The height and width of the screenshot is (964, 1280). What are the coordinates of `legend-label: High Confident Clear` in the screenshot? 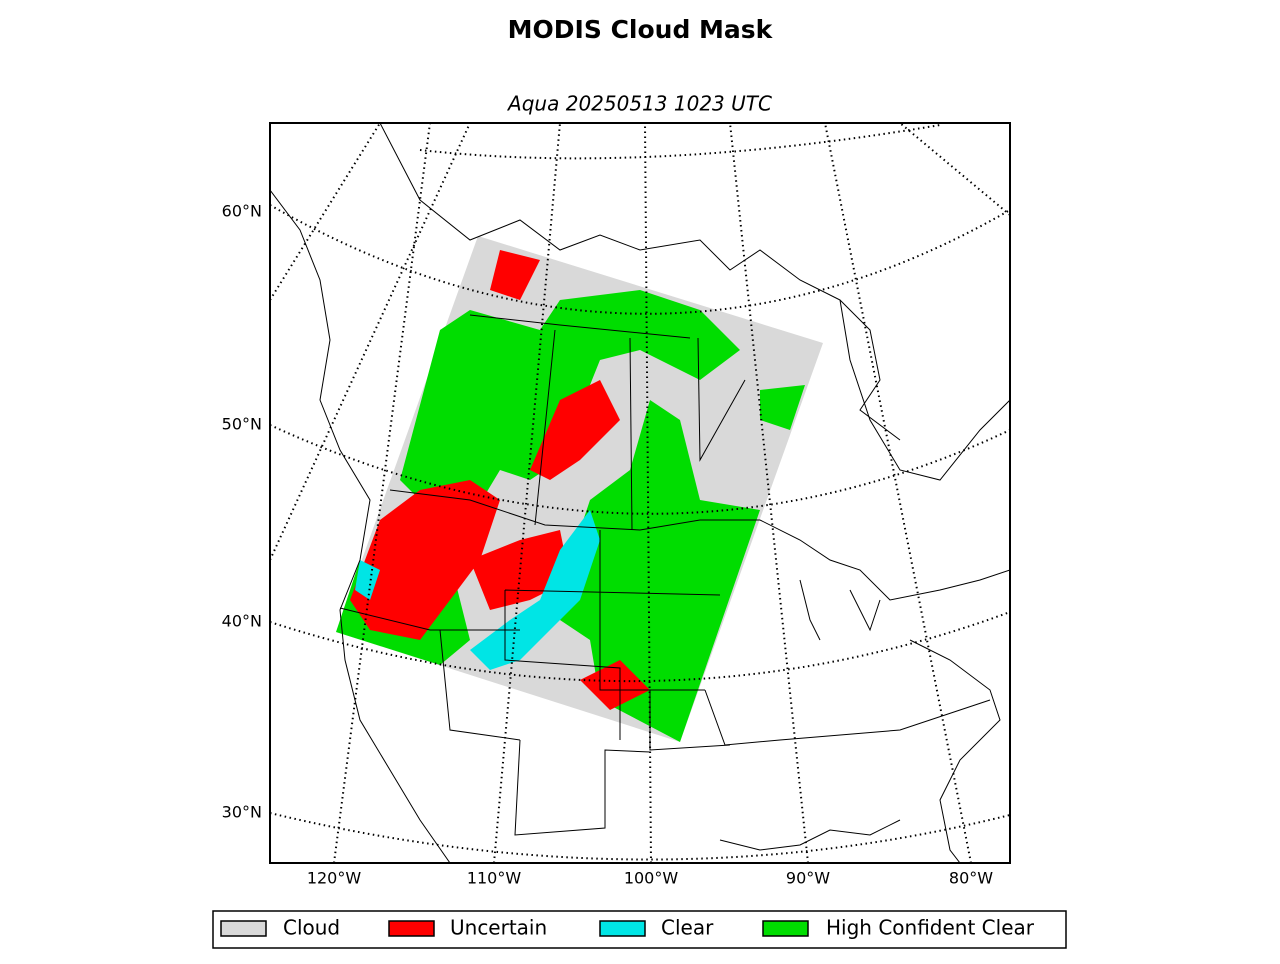 It's located at (930, 928).